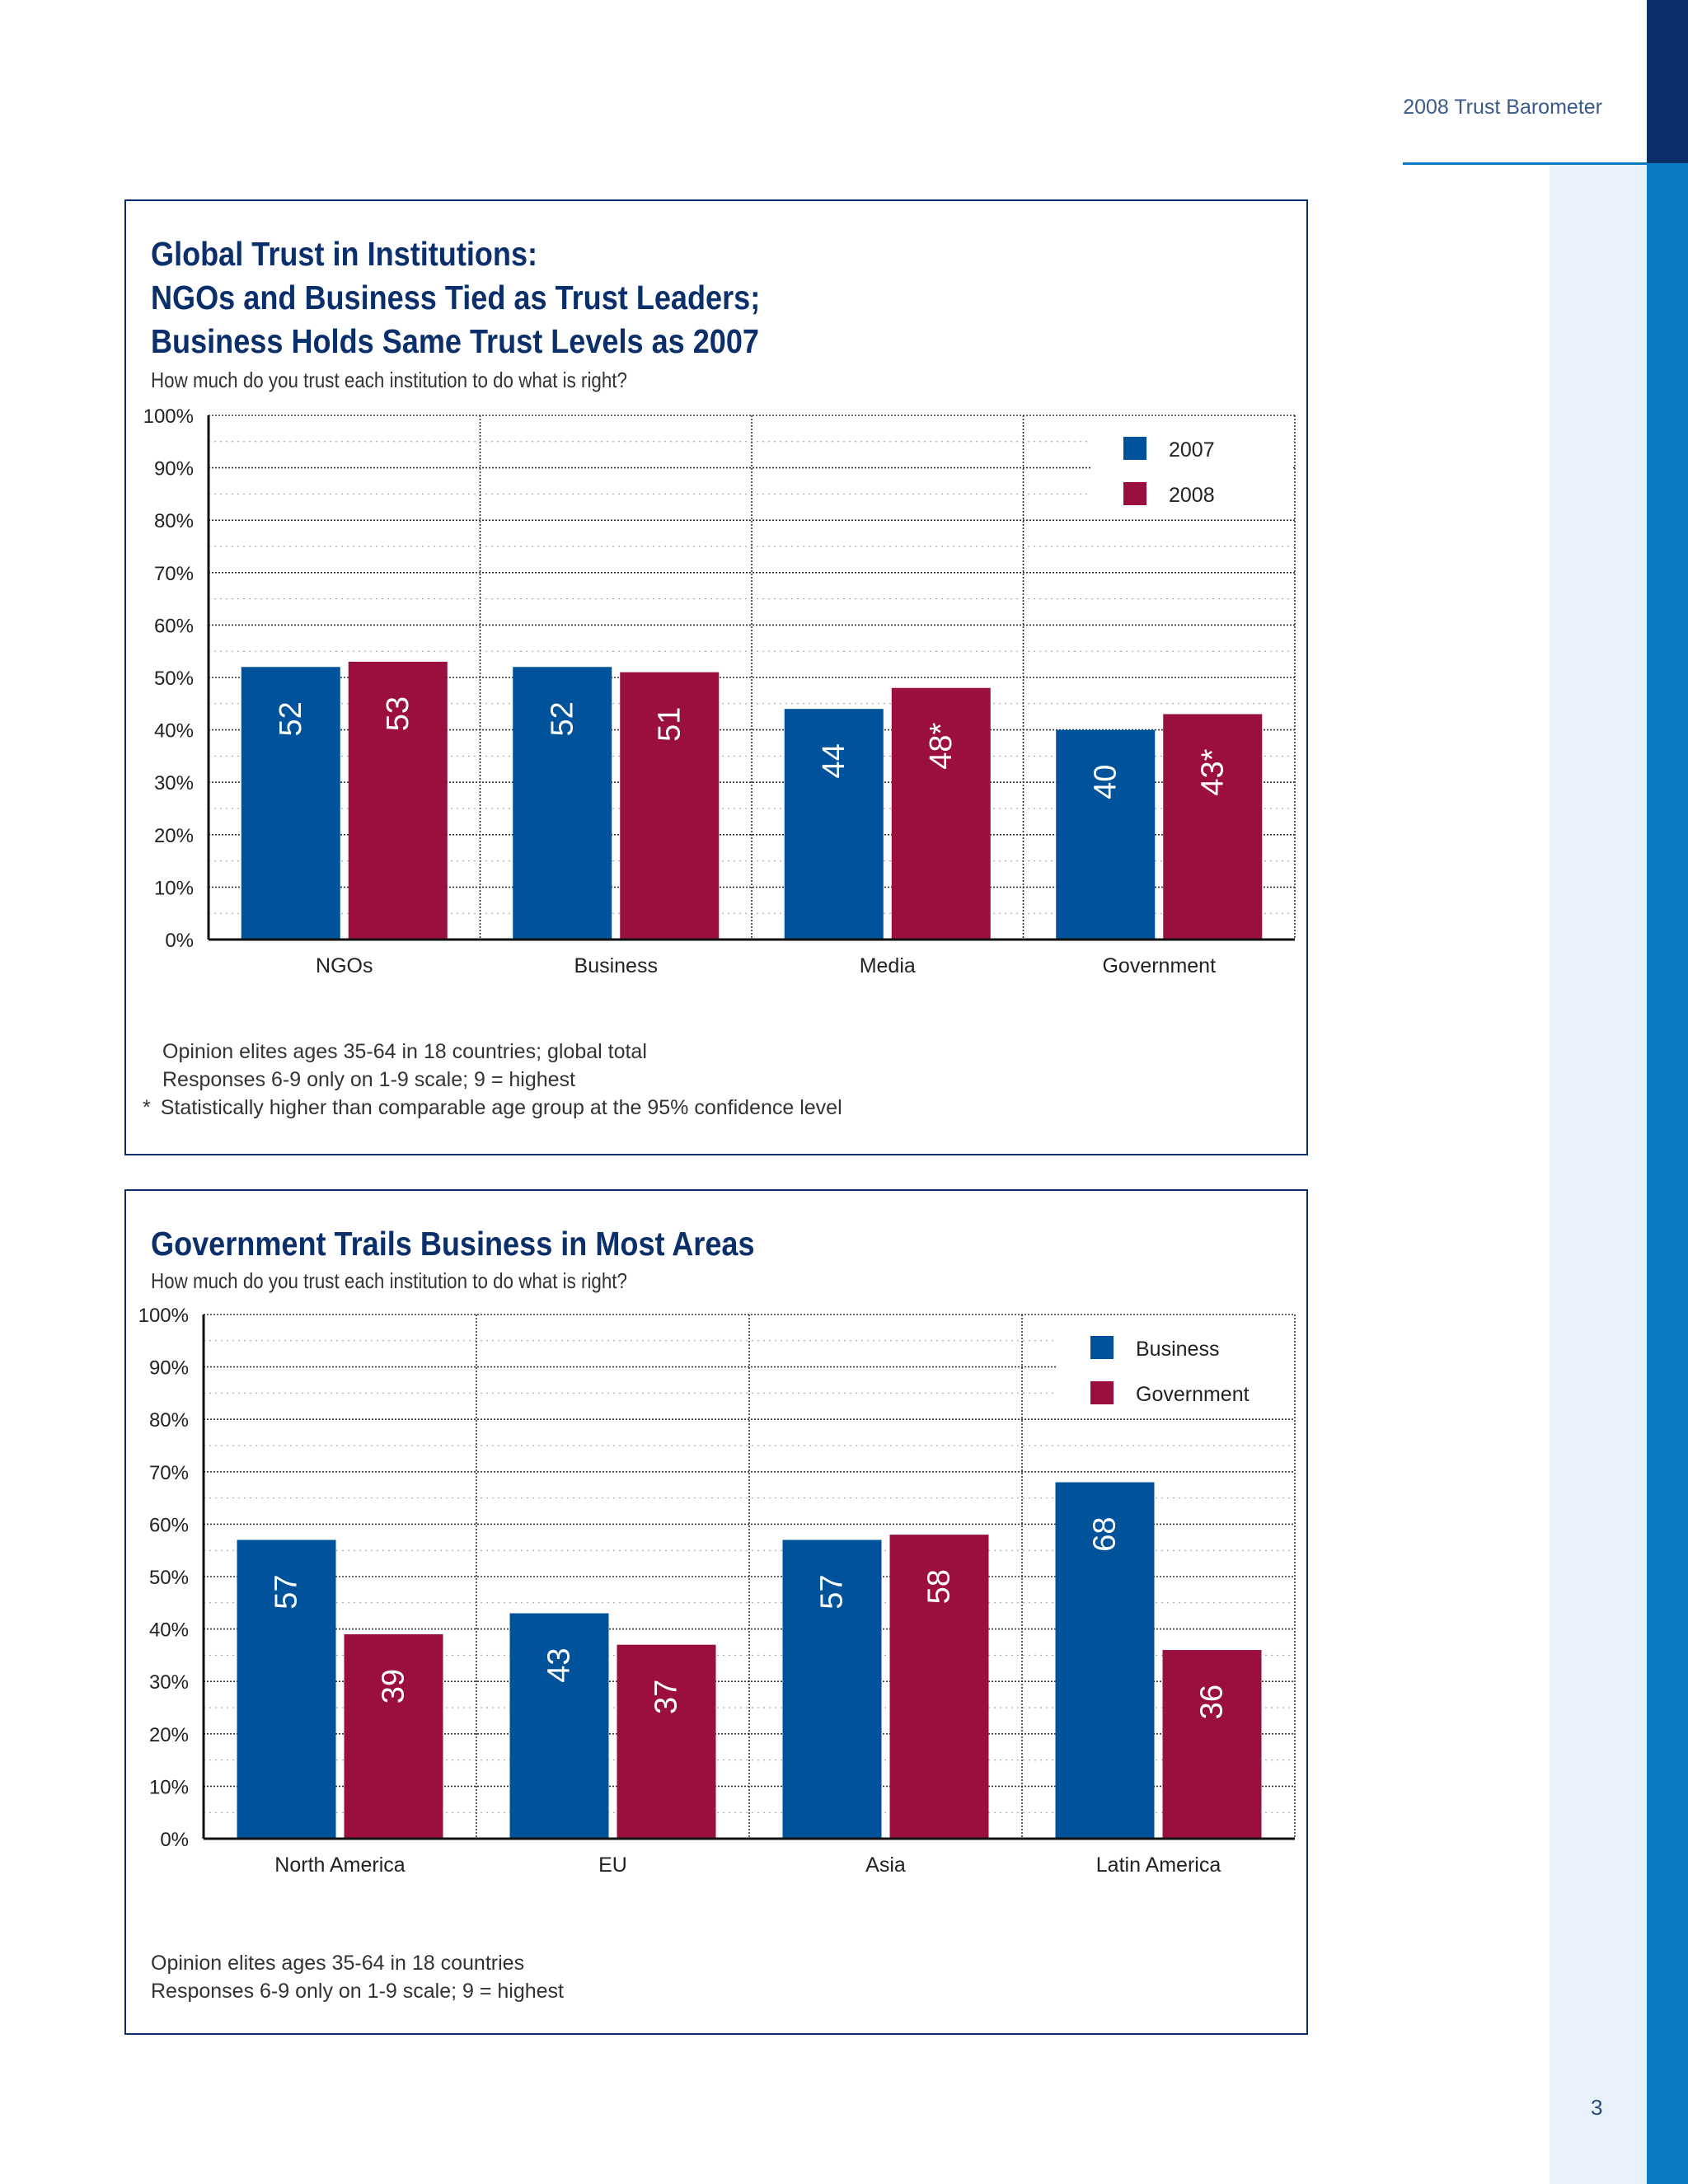 Image resolution: width=1688 pixels, height=2184 pixels. Describe the element at coordinates (834, 760) in the screenshot. I see `bar-value-label: 44` at that location.